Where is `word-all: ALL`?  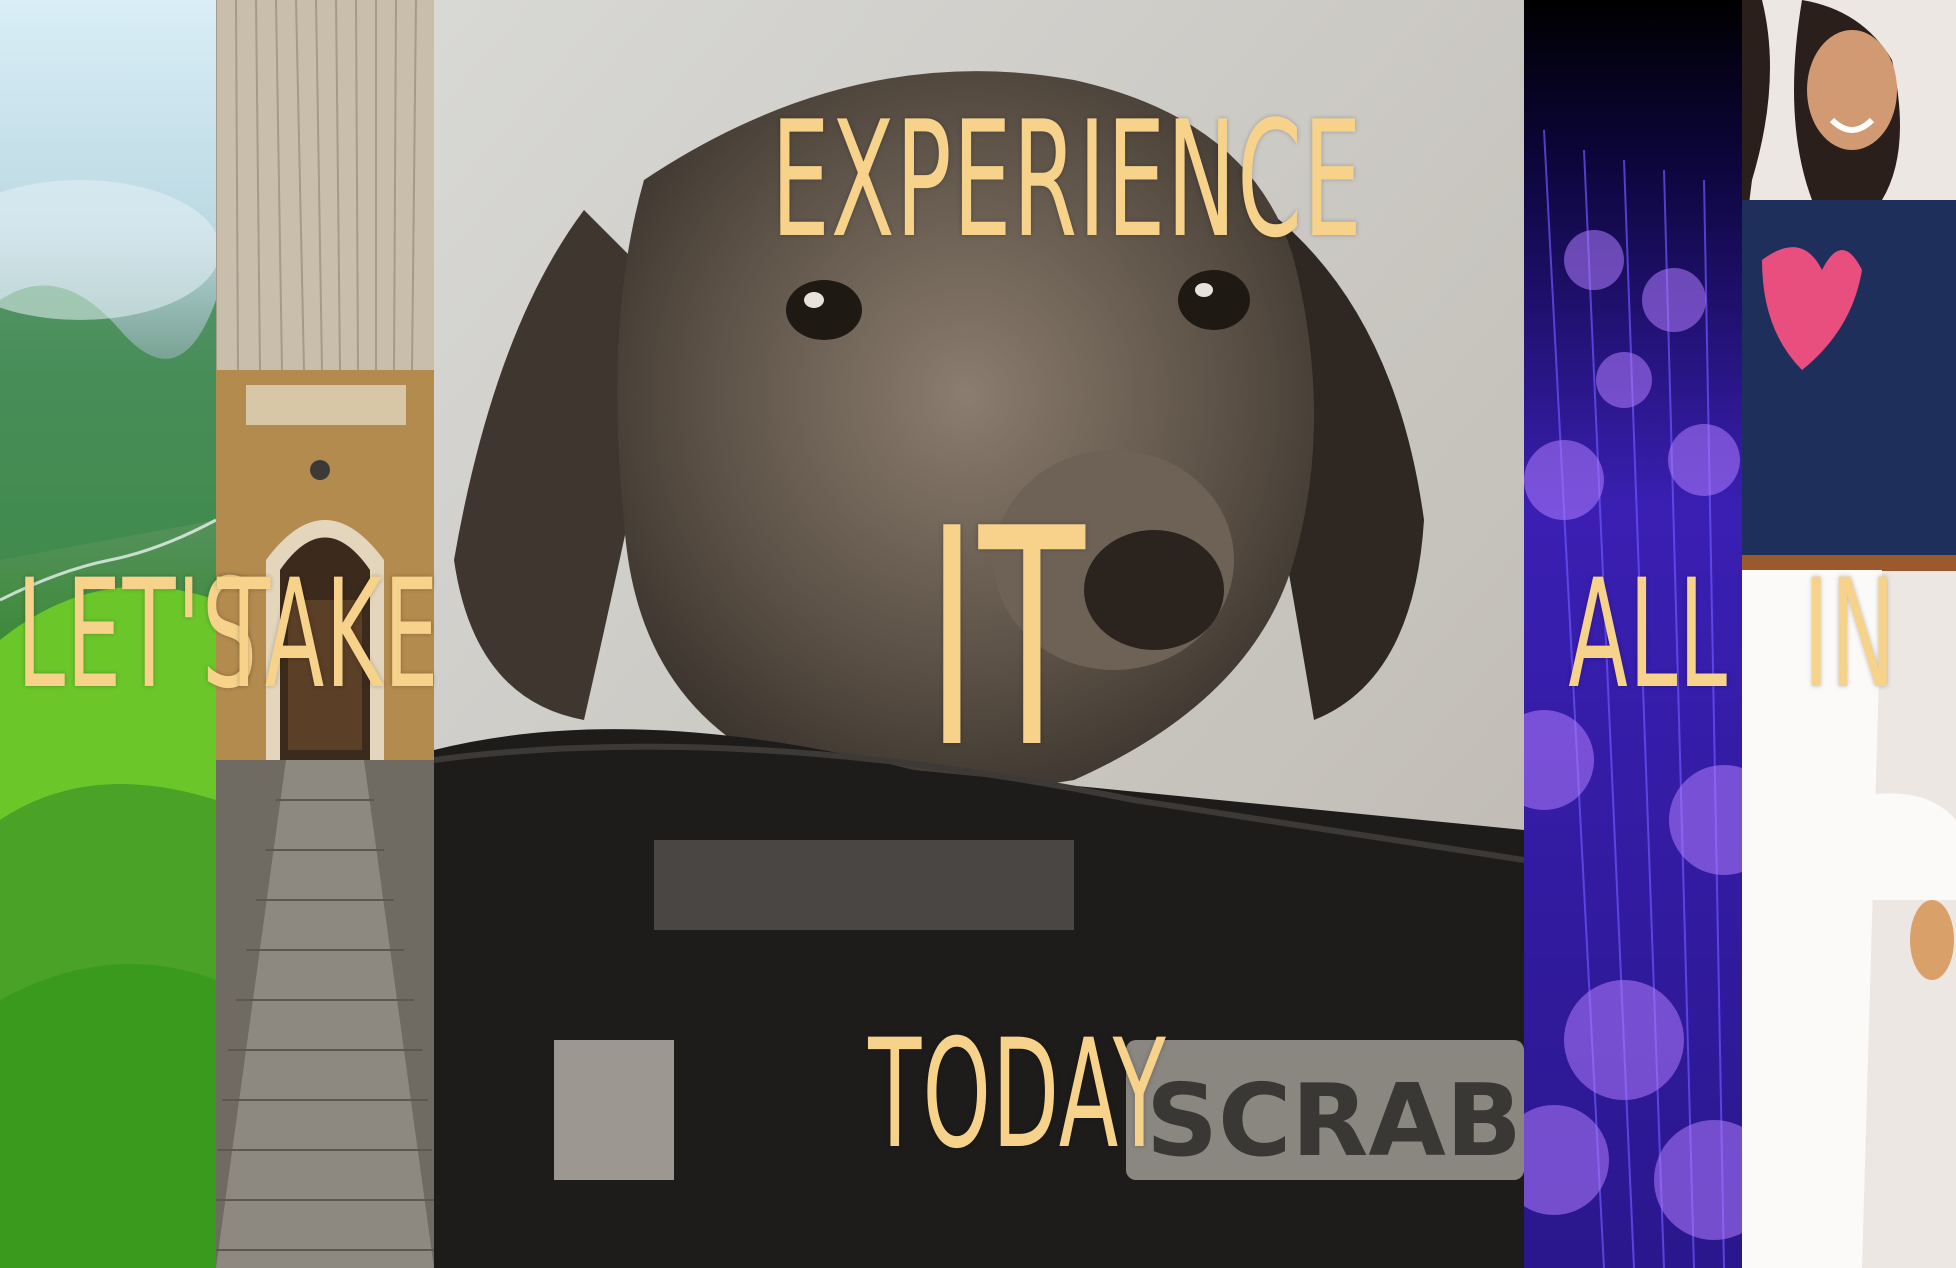
word-all: ALL is located at coordinates (1648, 635).